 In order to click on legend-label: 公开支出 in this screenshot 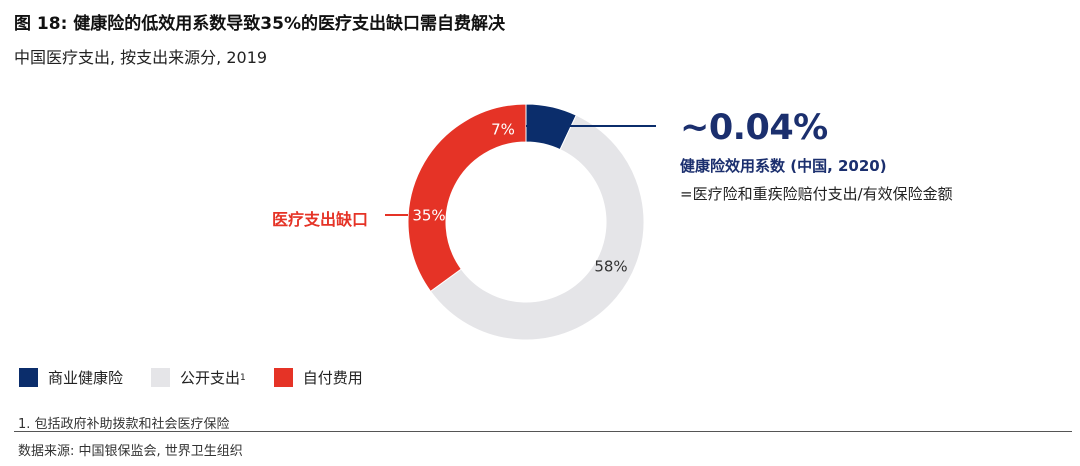, I will do `click(210, 378)`.